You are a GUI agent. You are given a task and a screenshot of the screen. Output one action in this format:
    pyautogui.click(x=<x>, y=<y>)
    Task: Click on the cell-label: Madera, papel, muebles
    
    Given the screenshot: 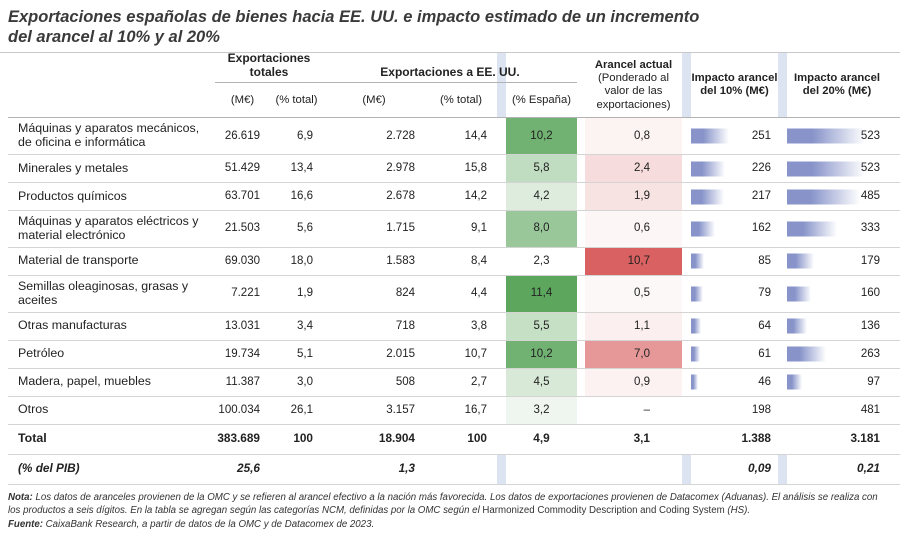 What is the action you would take?
    pyautogui.click(x=84, y=381)
    